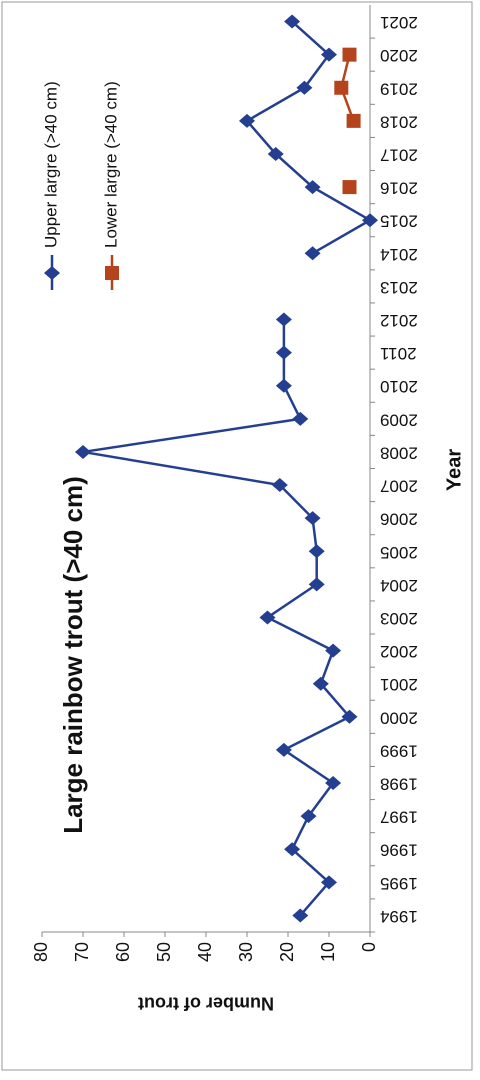 The height and width of the screenshot is (1080, 480). Describe the element at coordinates (399, 817) in the screenshot. I see `x-tick-label: 1997` at that location.